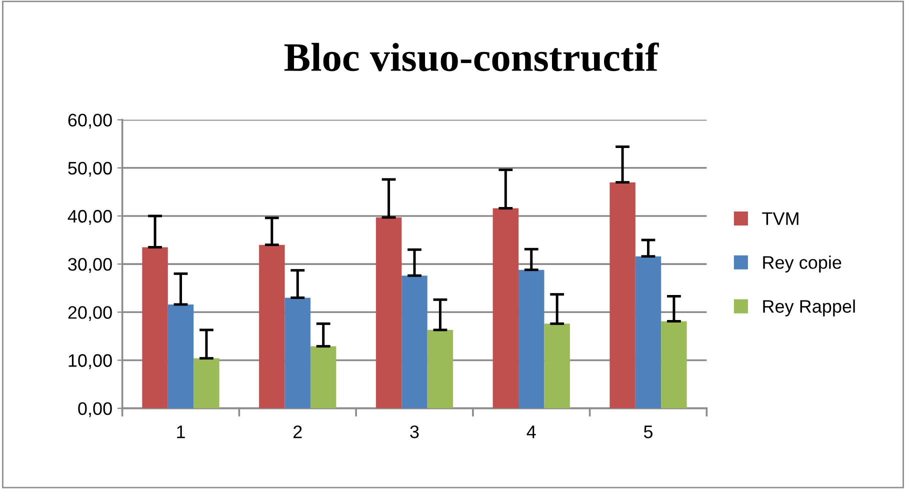 The image size is (906, 489). What do you see at coordinates (90, 121) in the screenshot?
I see `y-tick-label: 60,00` at bounding box center [90, 121].